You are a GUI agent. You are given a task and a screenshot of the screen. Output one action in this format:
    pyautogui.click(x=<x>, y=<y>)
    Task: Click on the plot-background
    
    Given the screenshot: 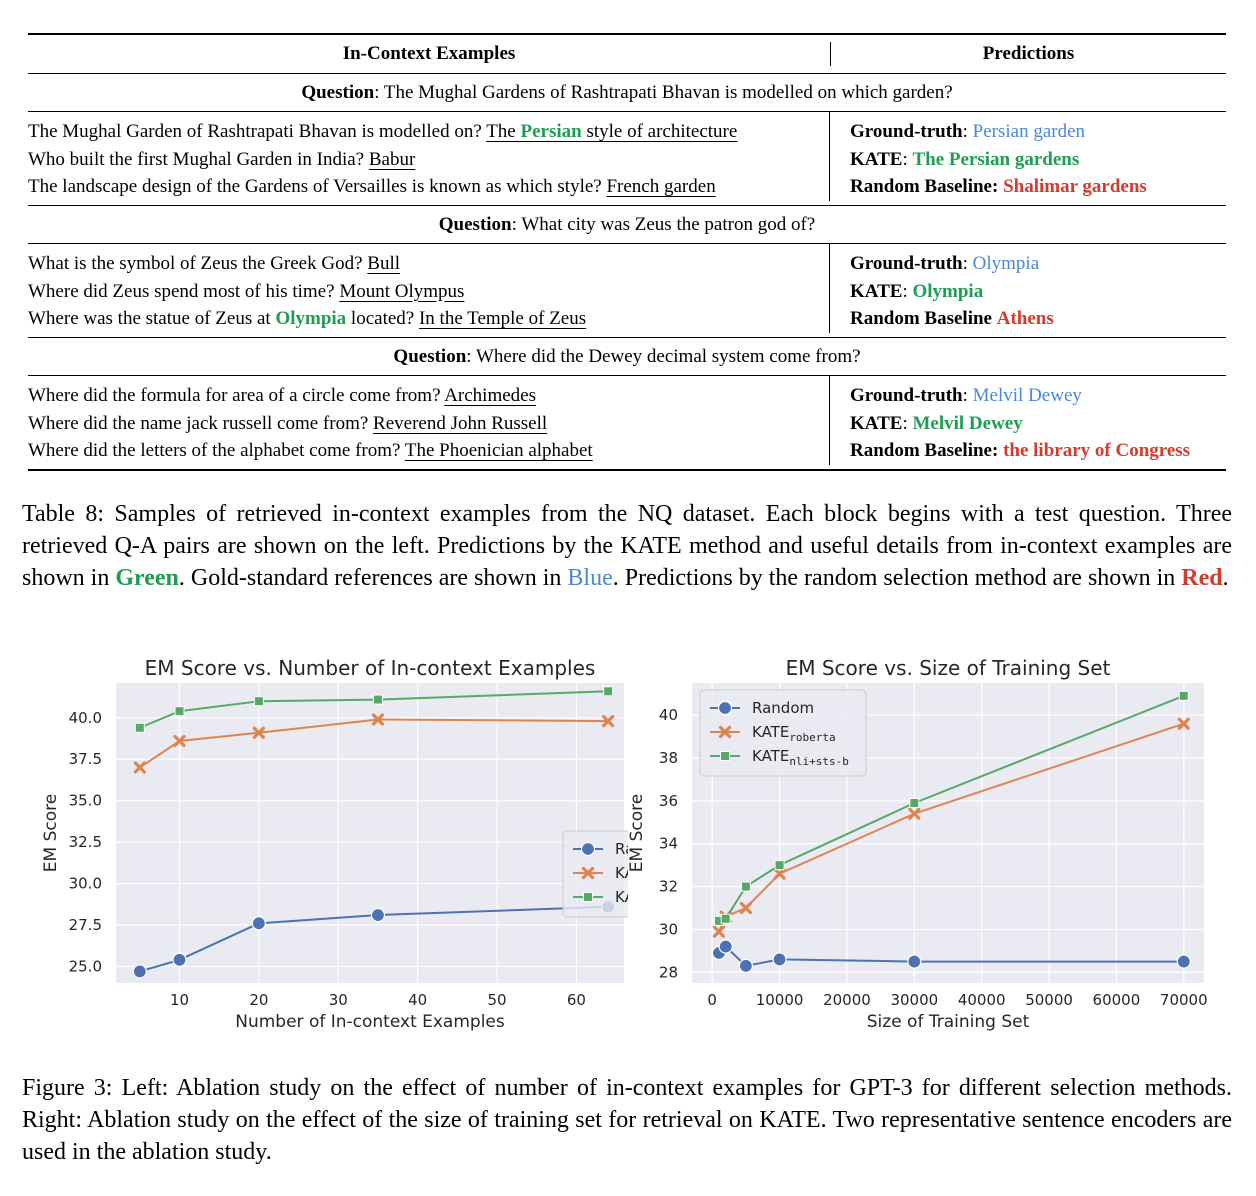 What is the action you would take?
    pyautogui.click(x=370, y=833)
    